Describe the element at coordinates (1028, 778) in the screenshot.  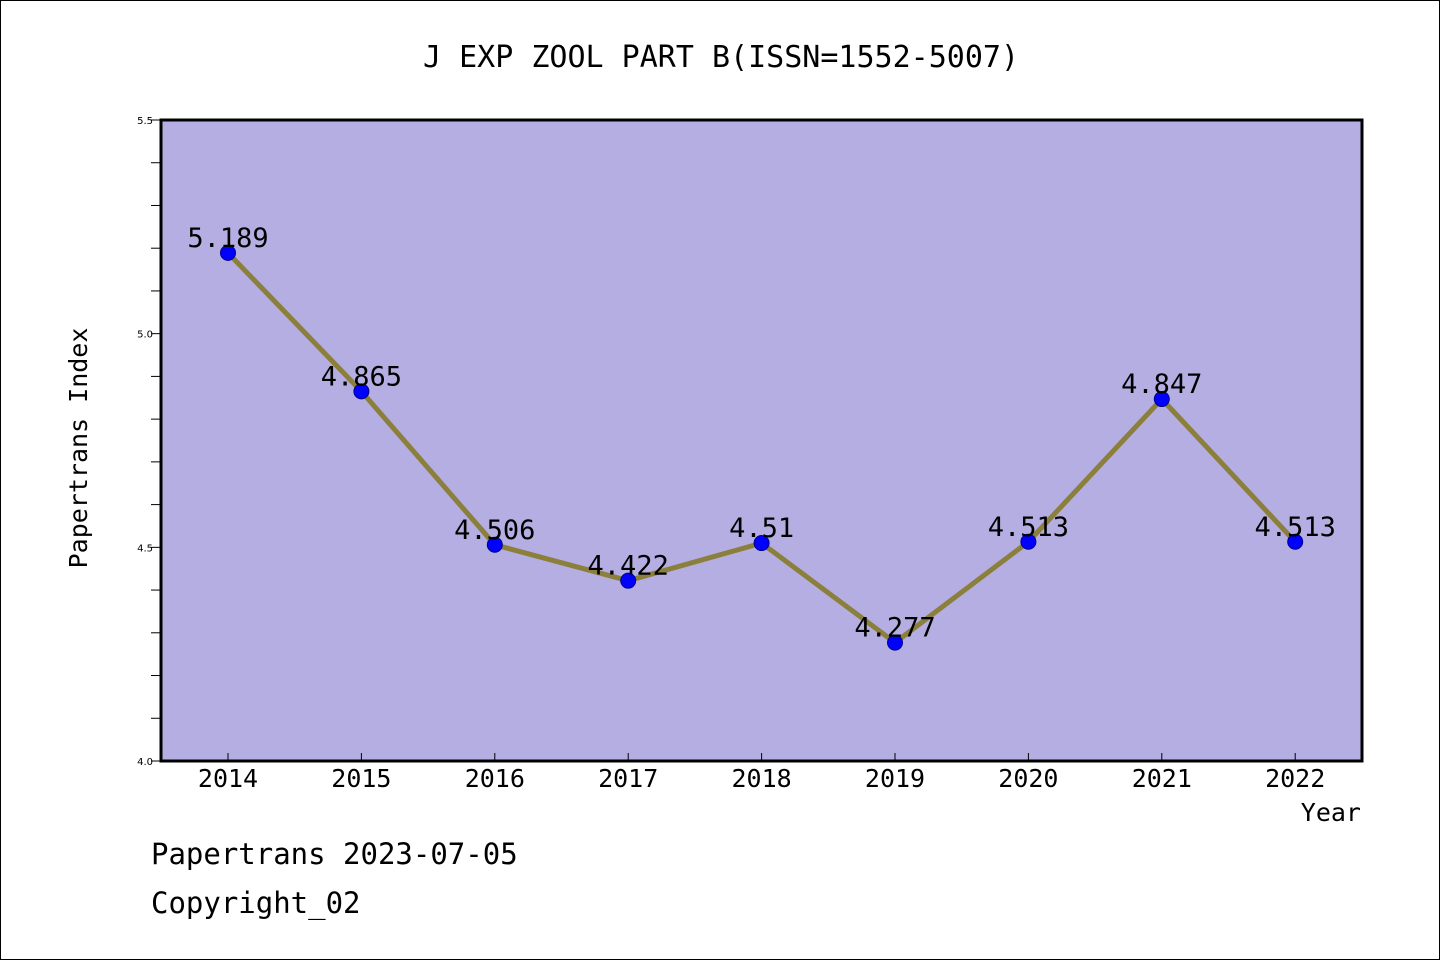
I see `x-tick-label: 2020` at that location.